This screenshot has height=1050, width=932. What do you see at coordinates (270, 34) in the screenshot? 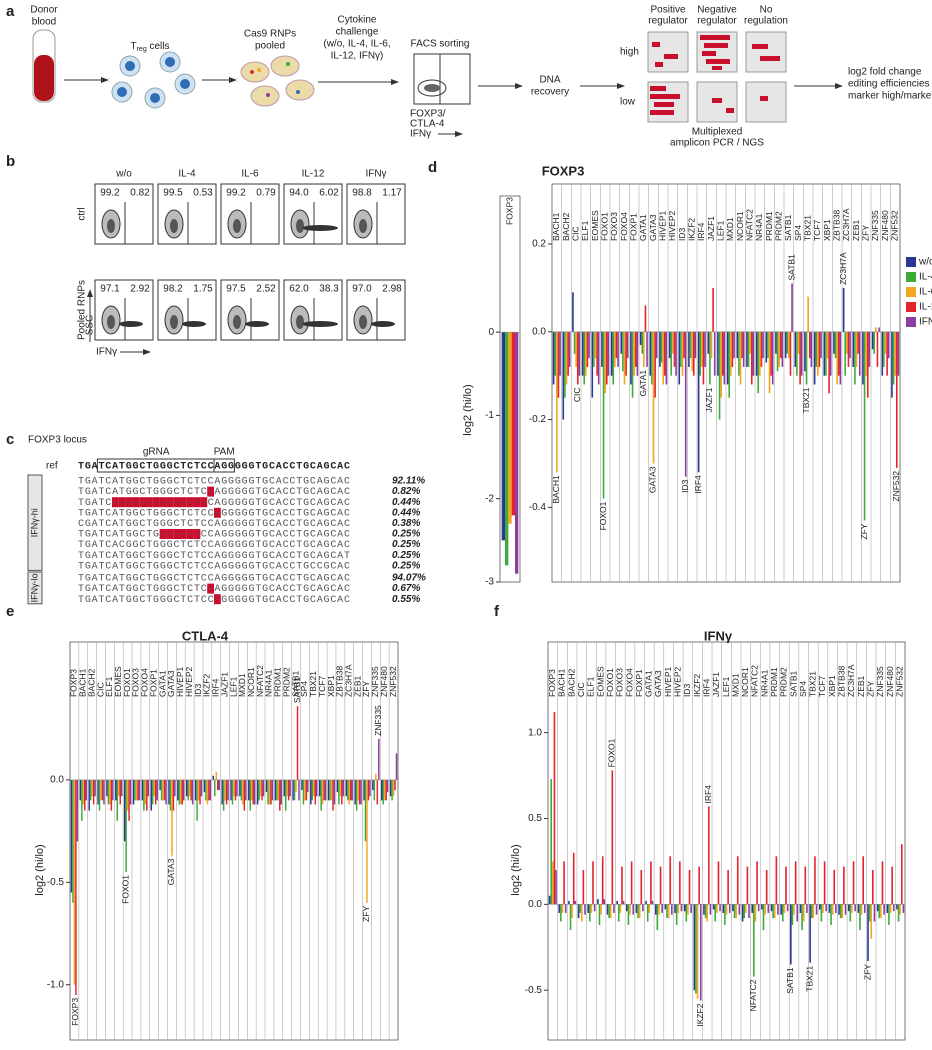
I see `label: Cas9 RNPs` at bounding box center [270, 34].